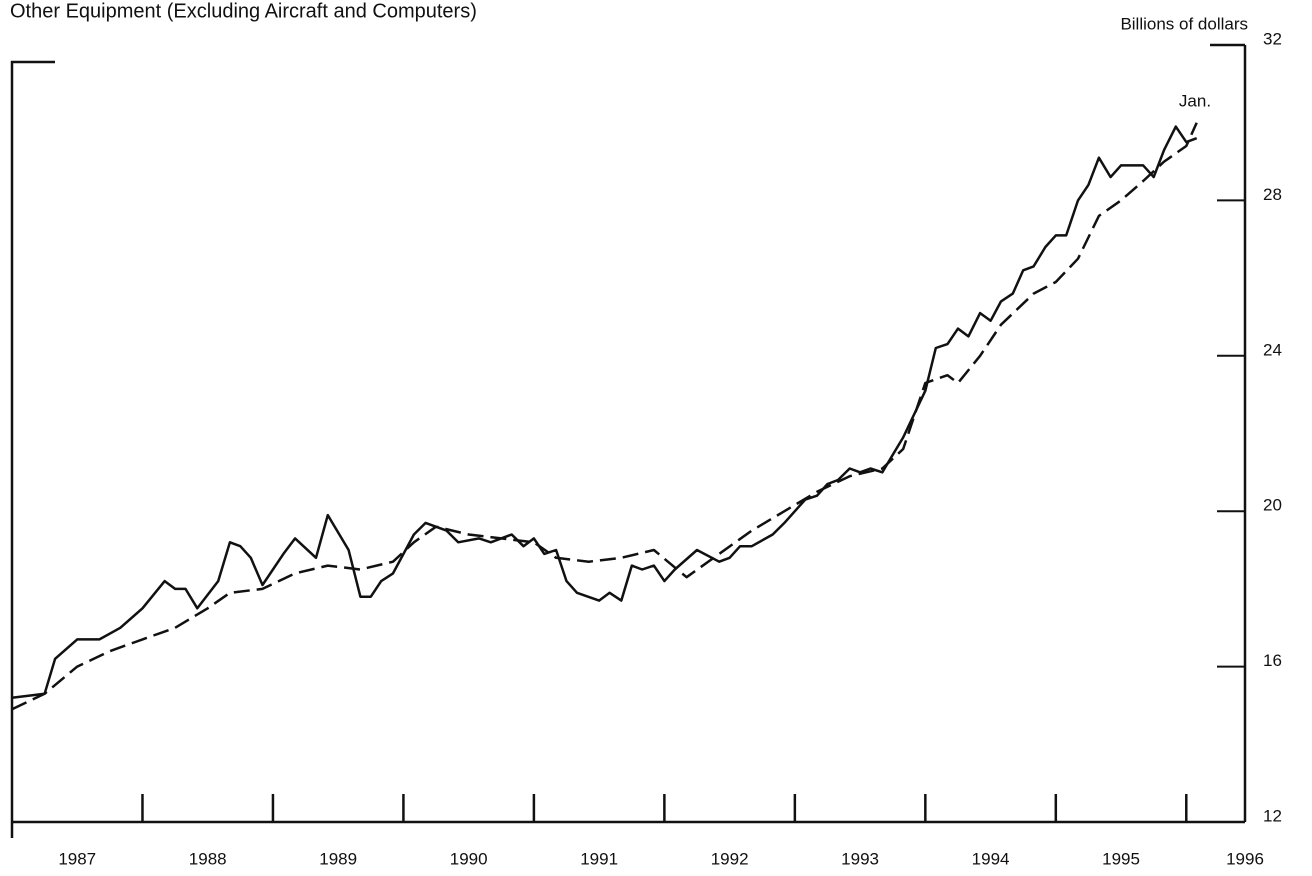 The width and height of the screenshot is (1312, 876). What do you see at coordinates (991, 858) in the screenshot?
I see `x-tick-label: 1994` at bounding box center [991, 858].